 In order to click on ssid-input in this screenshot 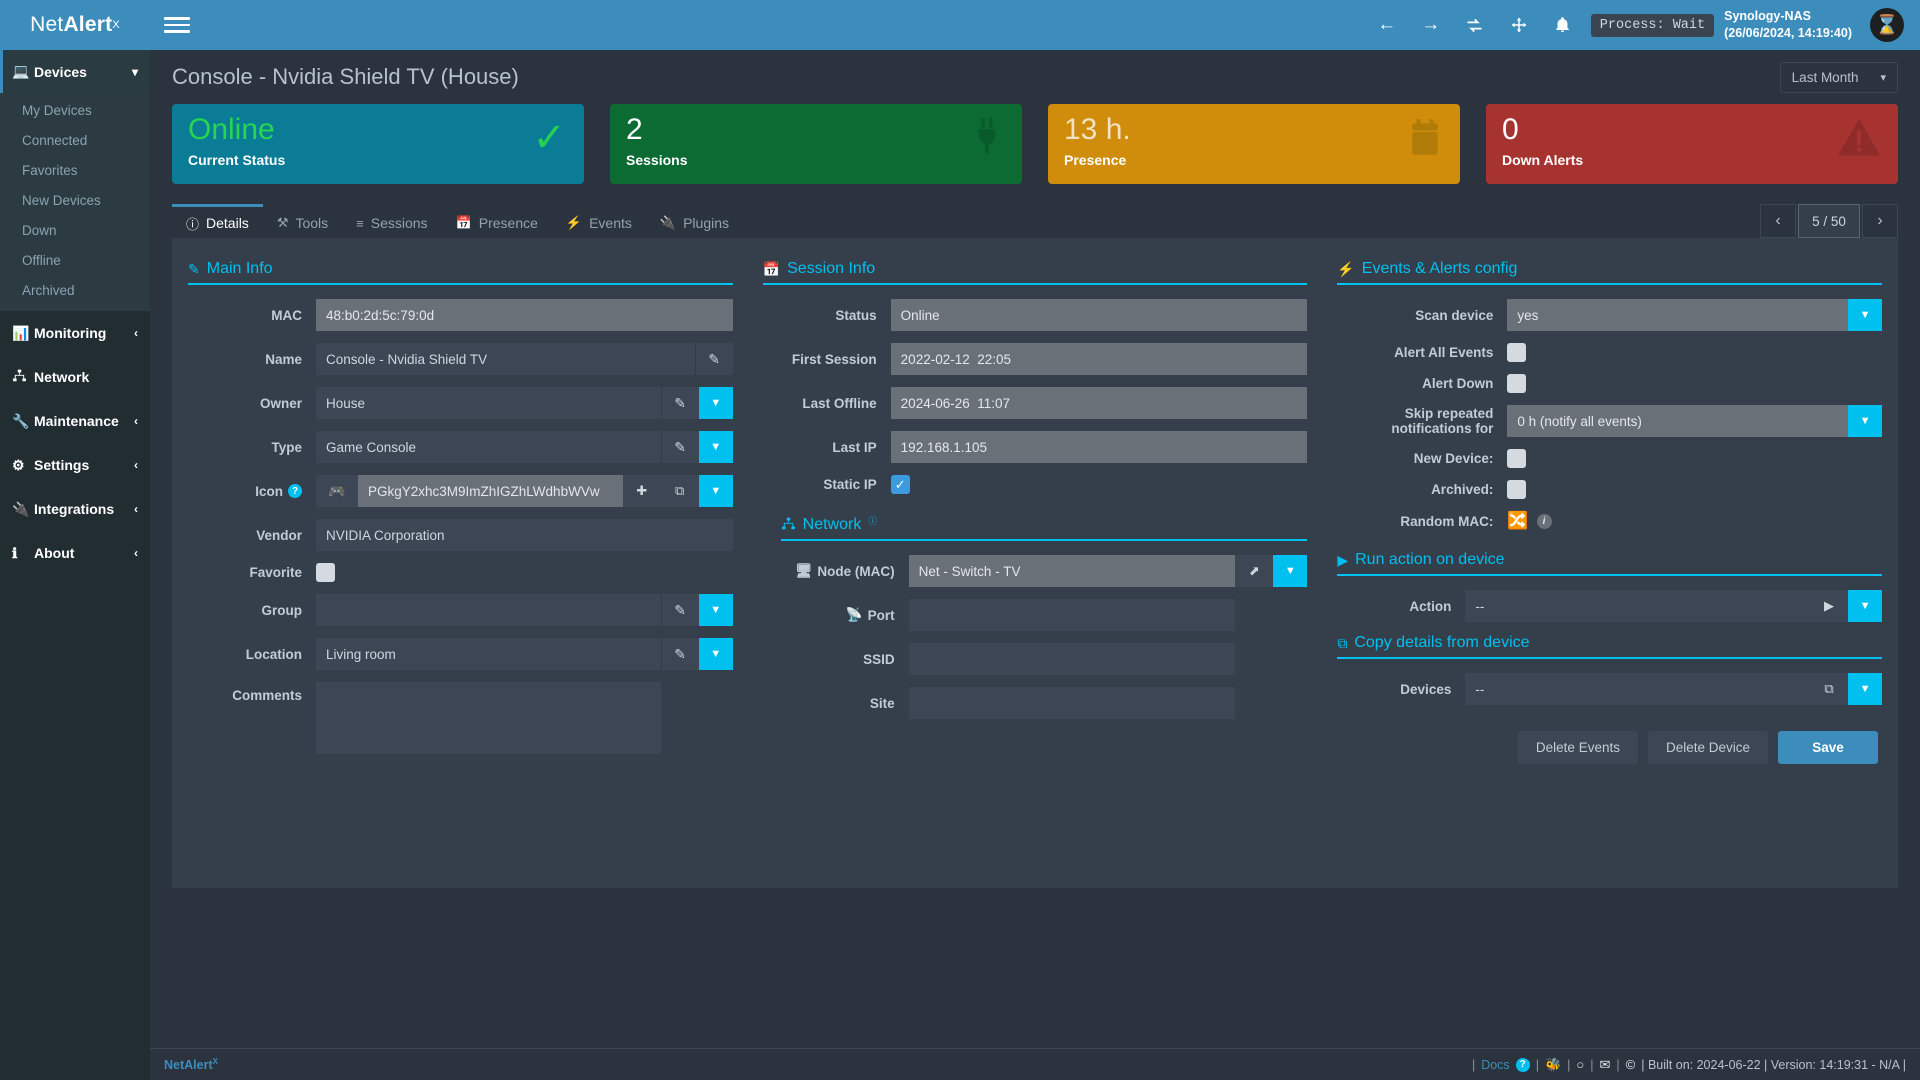, I will do `click(1072, 659)`.